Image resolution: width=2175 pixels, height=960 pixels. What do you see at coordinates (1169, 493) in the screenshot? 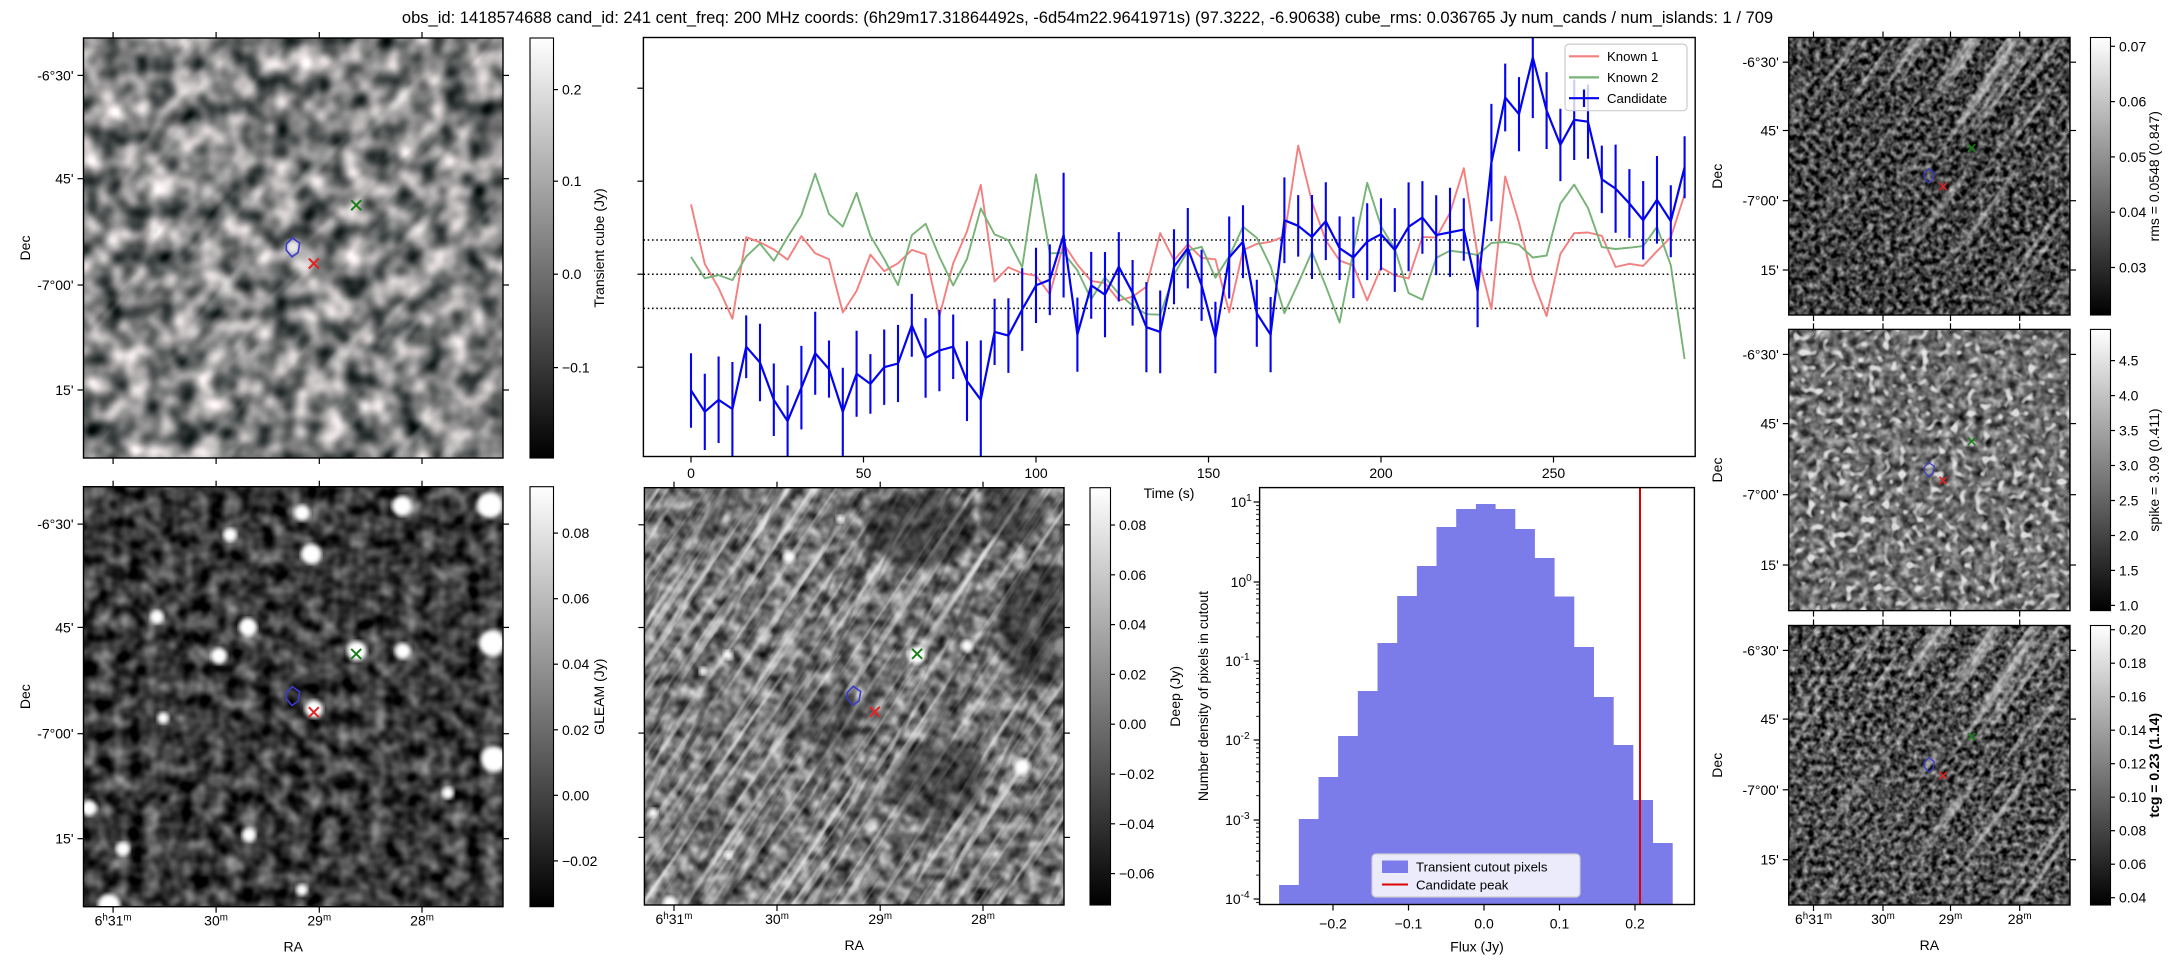
I see `svg-text: Time (s)` at bounding box center [1169, 493].